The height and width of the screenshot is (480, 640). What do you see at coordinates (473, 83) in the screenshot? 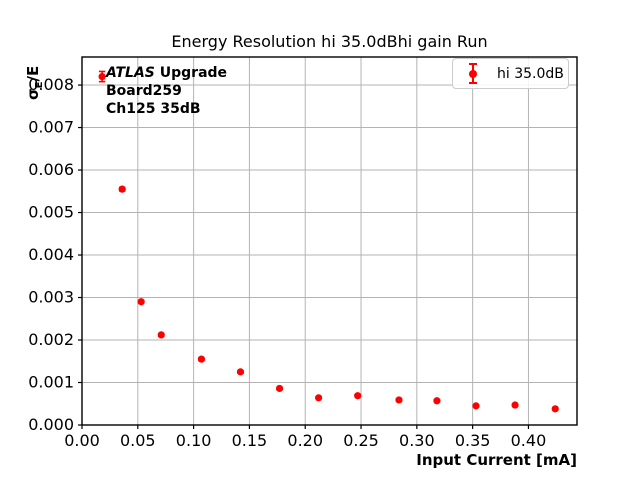
I see `errorbar-cap-bottom` at bounding box center [473, 83].